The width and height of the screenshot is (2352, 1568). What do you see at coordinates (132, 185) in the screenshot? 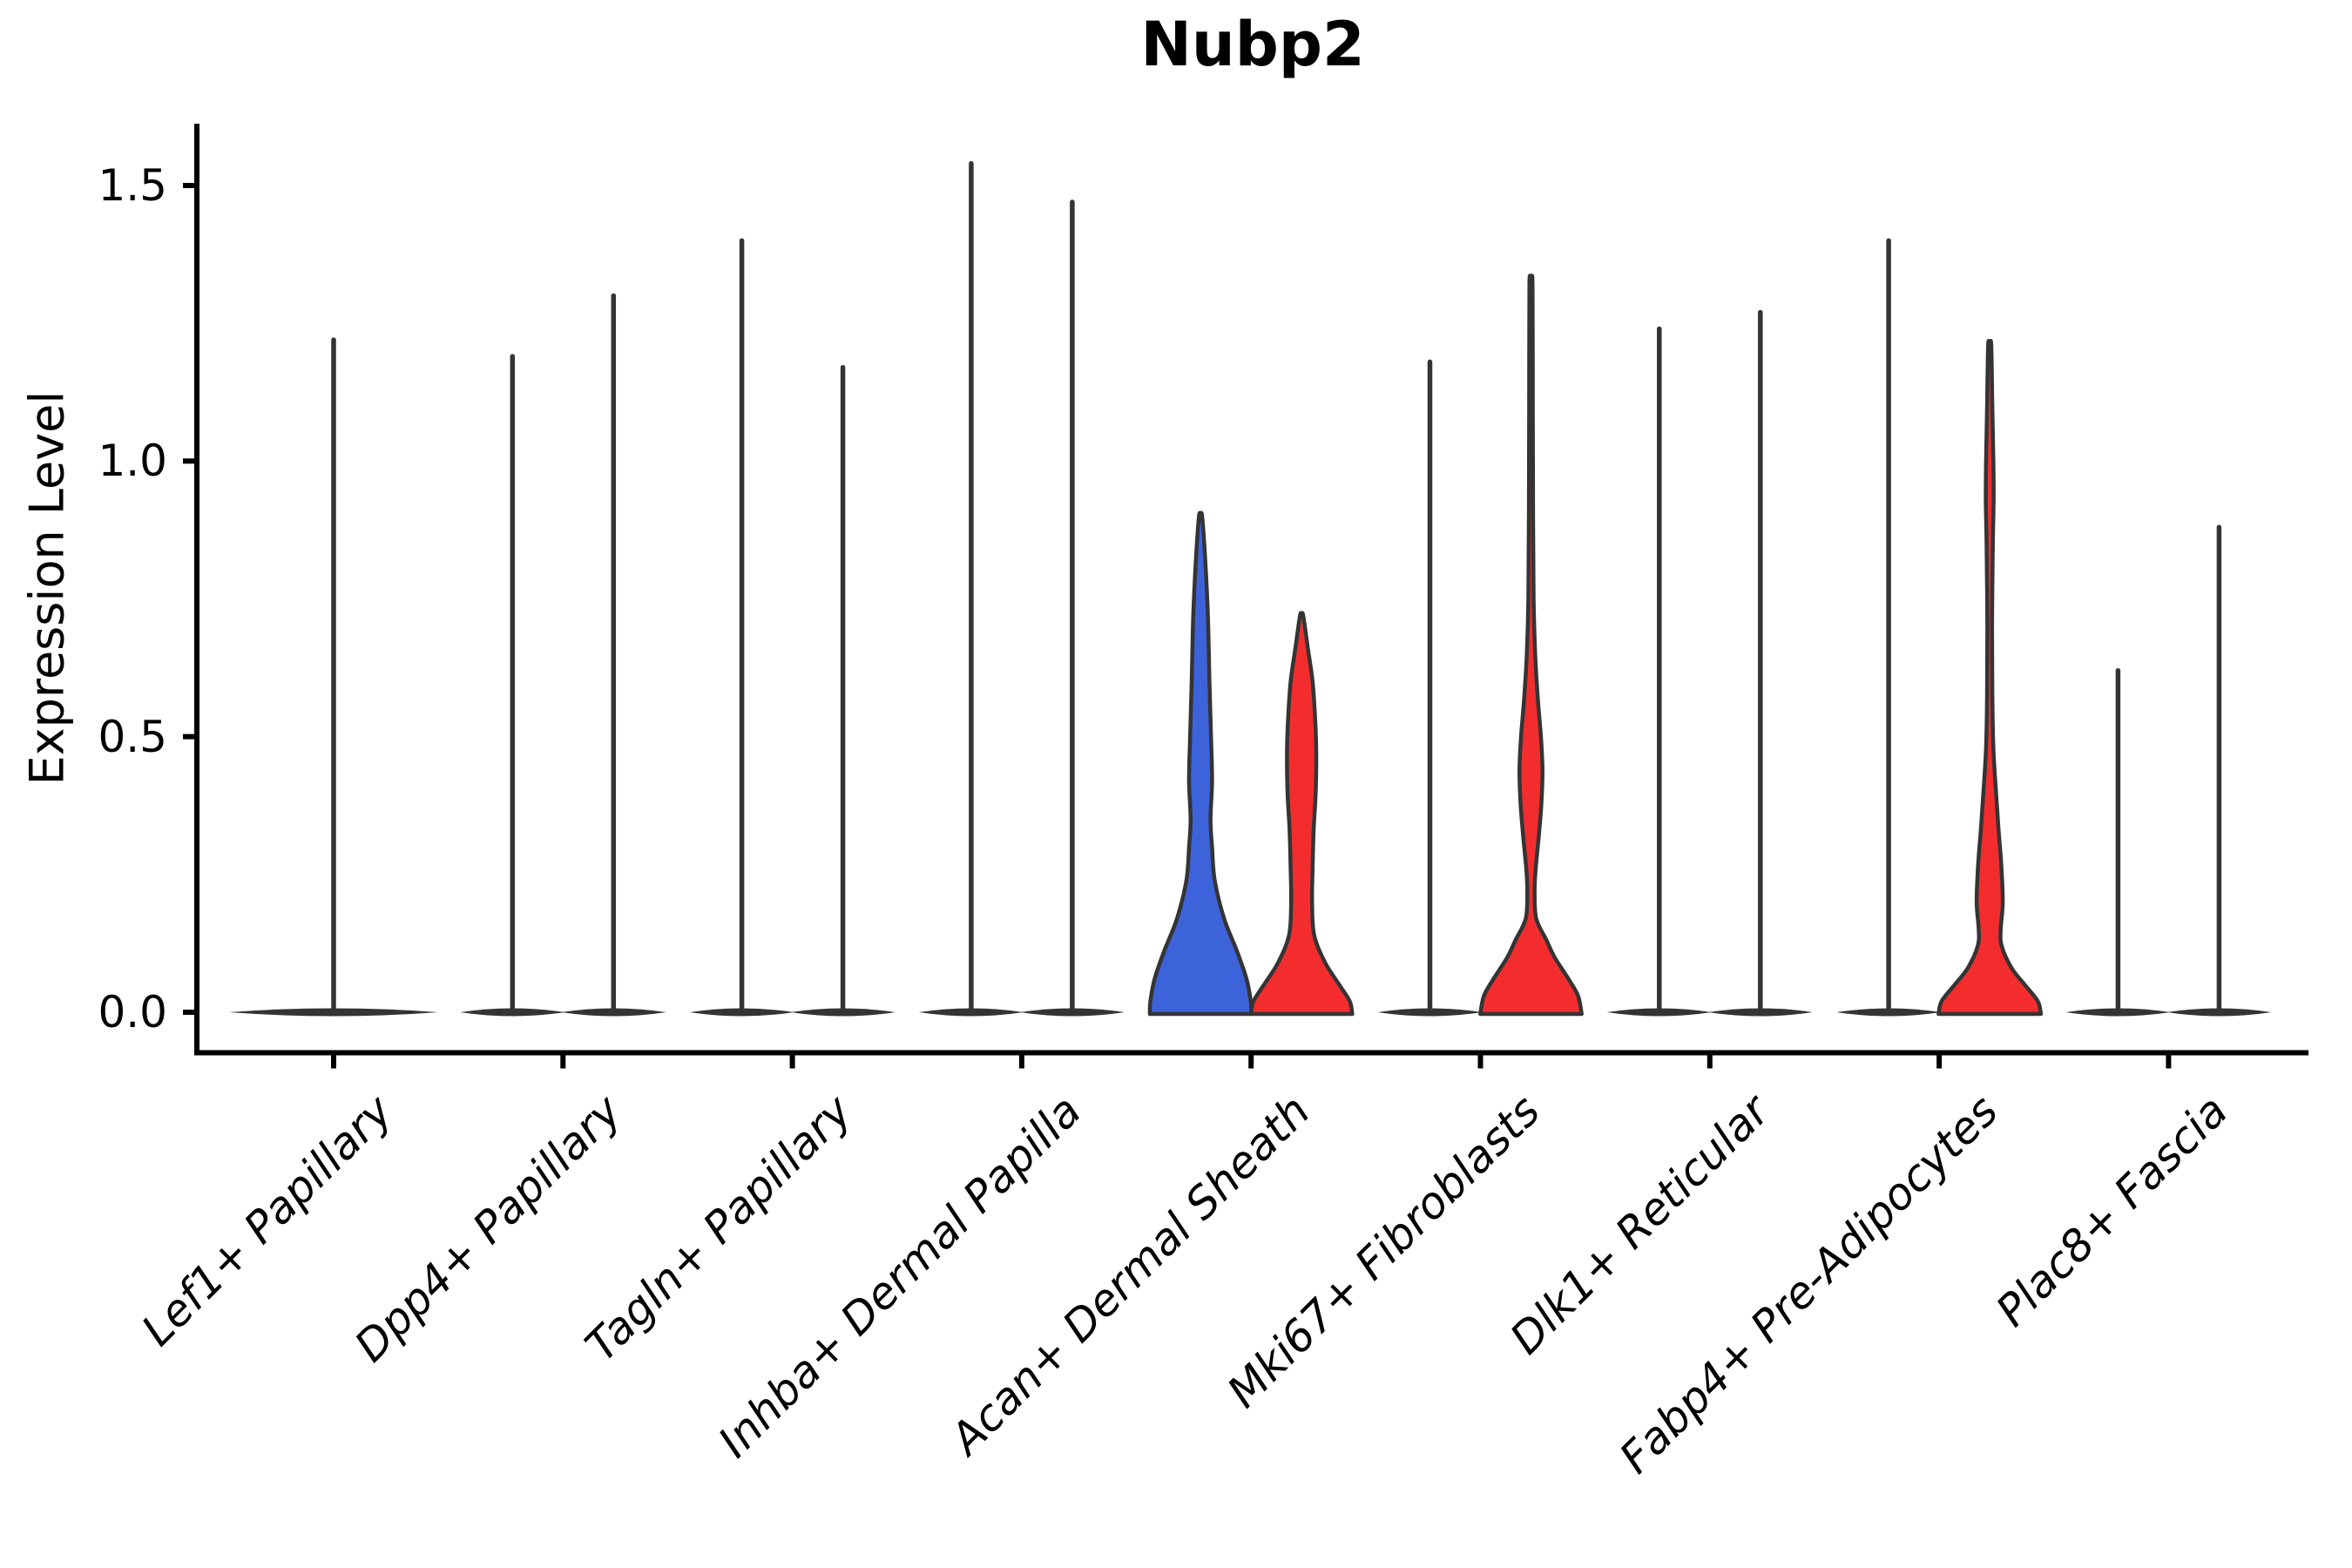
I see `y-tick-label-1.5: 1.5` at bounding box center [132, 185].